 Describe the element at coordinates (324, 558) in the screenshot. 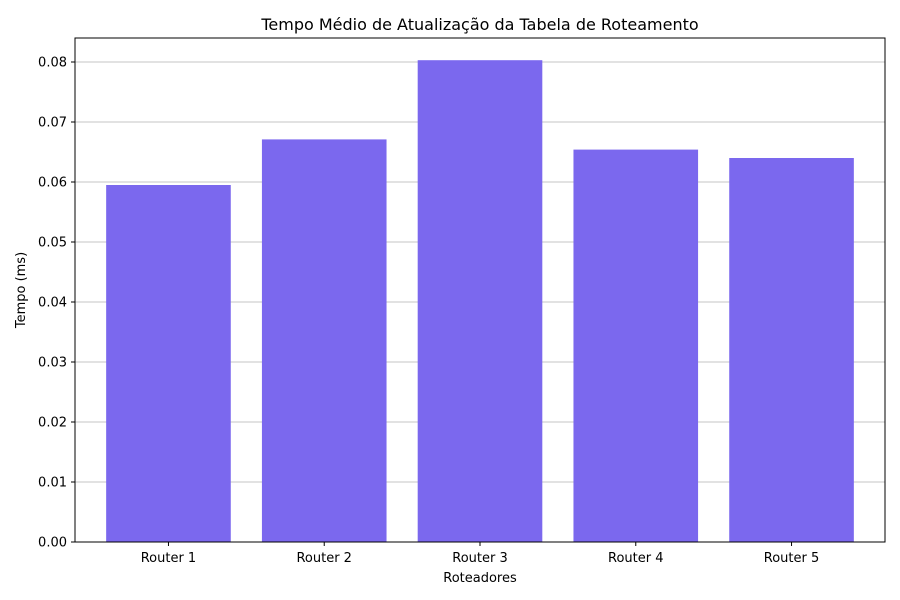

I see `x-tick-label: Router 2` at that location.